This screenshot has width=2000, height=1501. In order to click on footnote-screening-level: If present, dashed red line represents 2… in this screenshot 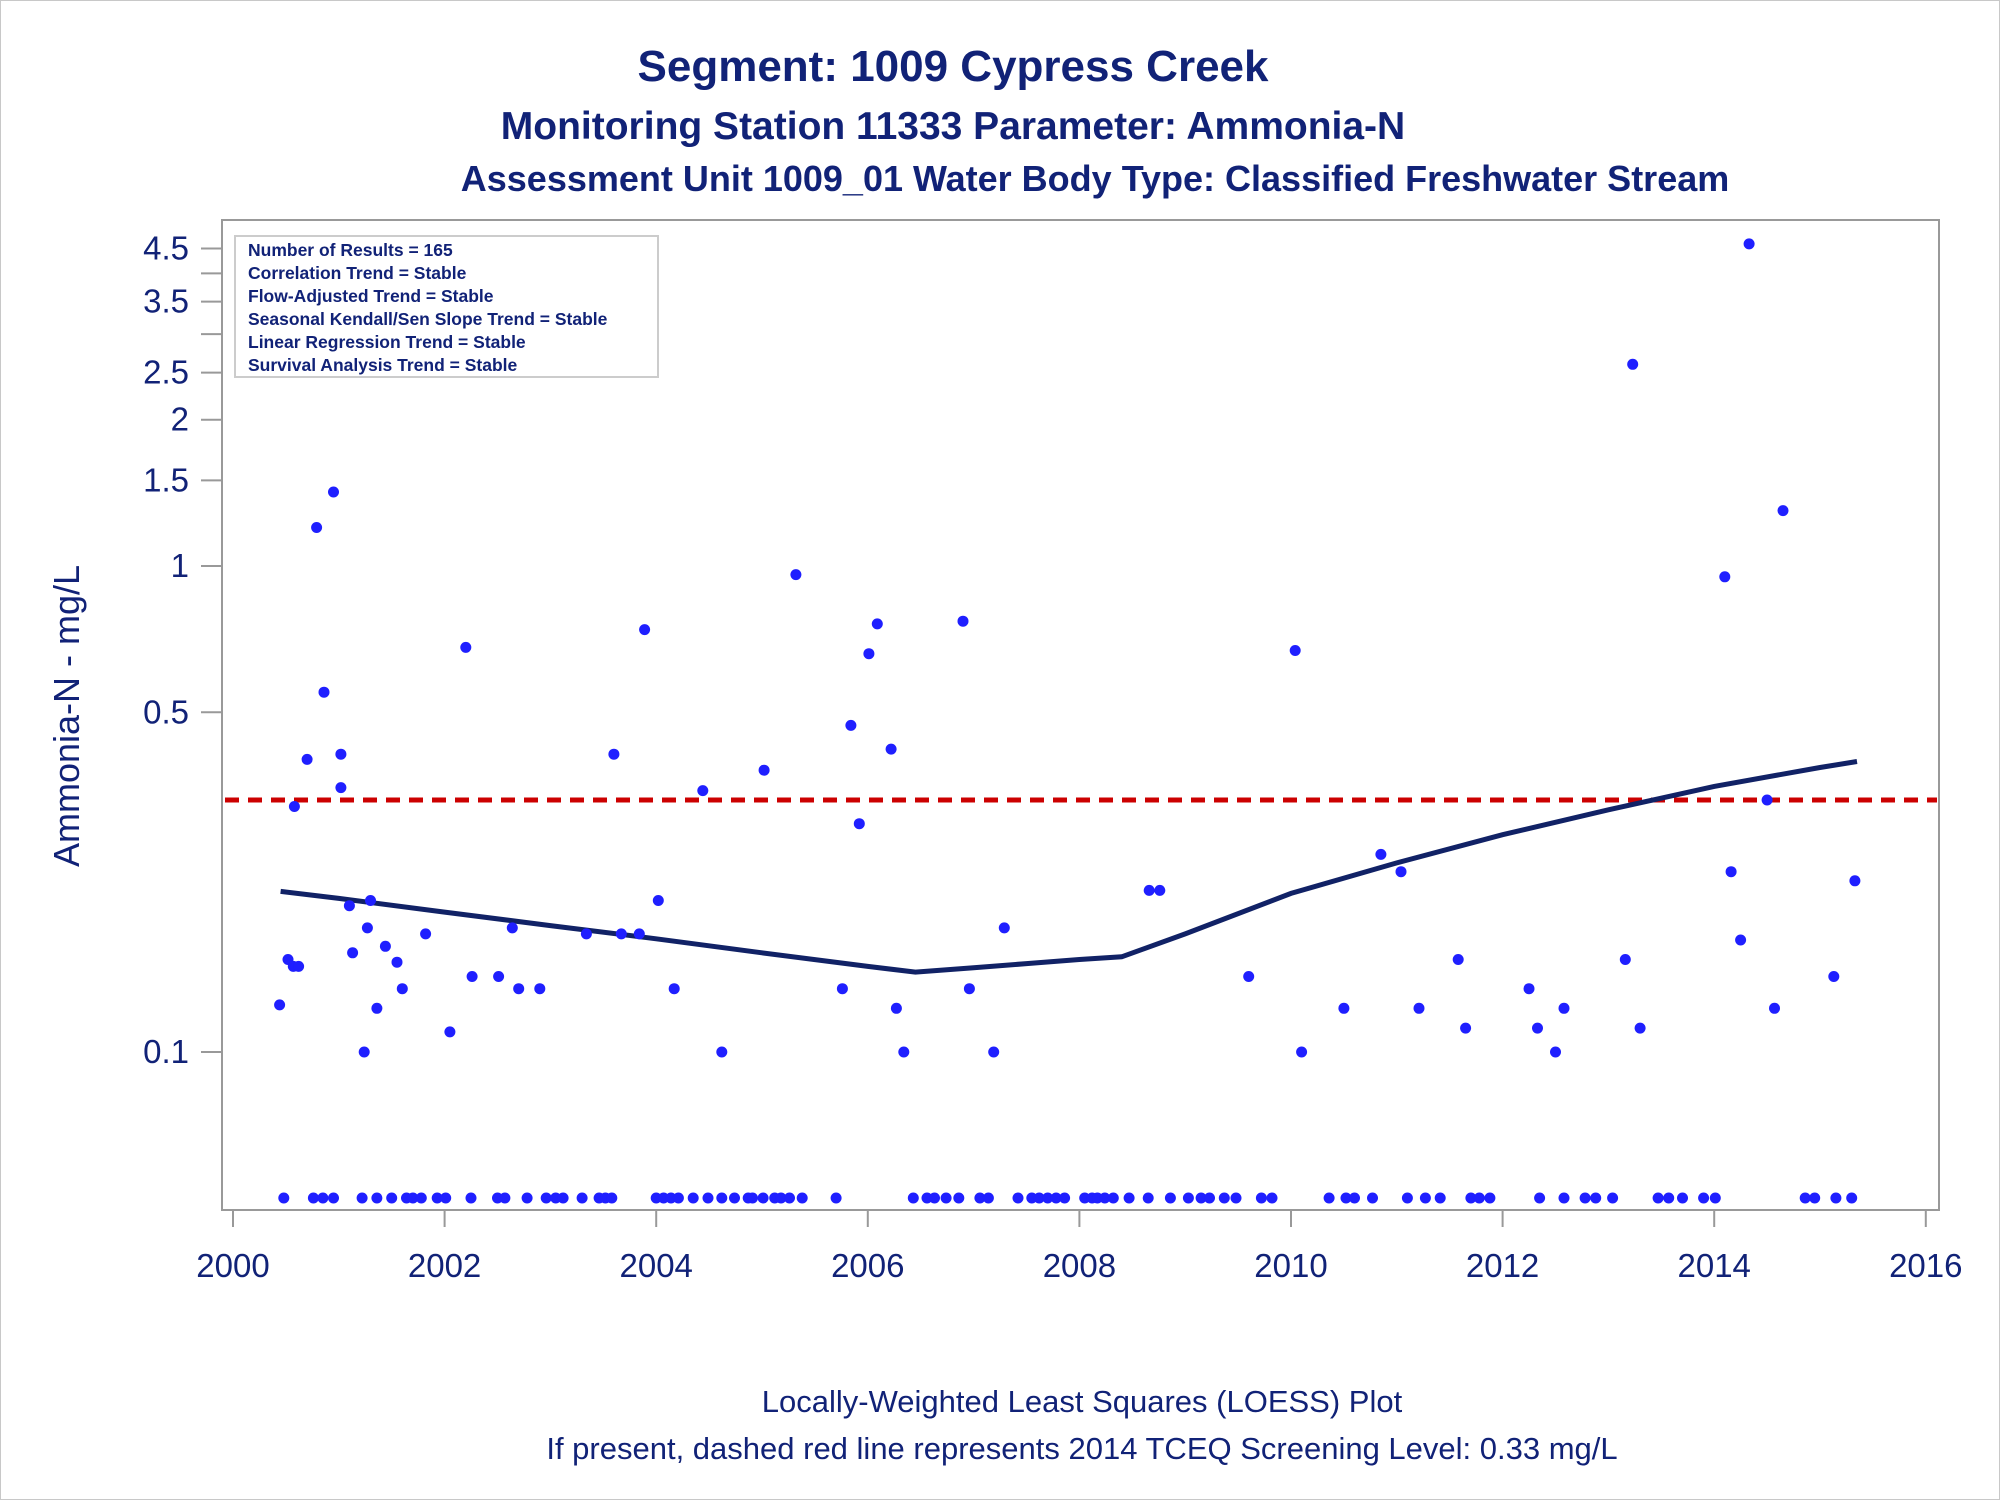, I will do `click(1081, 1448)`.